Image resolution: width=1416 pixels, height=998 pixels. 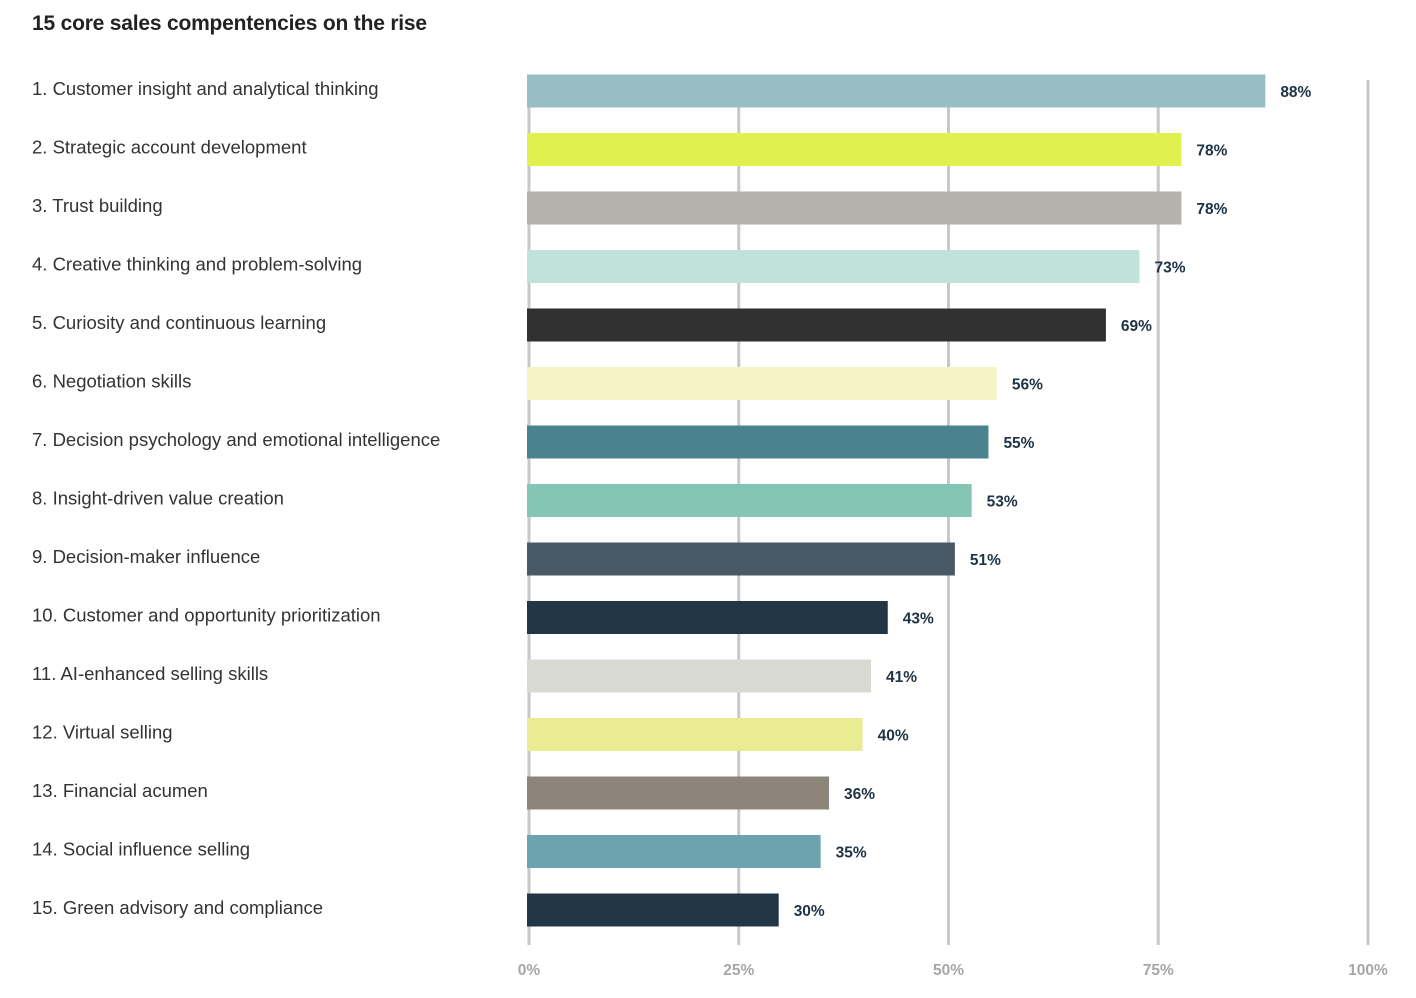 I want to click on value-label: 40%, so click(x=893, y=736).